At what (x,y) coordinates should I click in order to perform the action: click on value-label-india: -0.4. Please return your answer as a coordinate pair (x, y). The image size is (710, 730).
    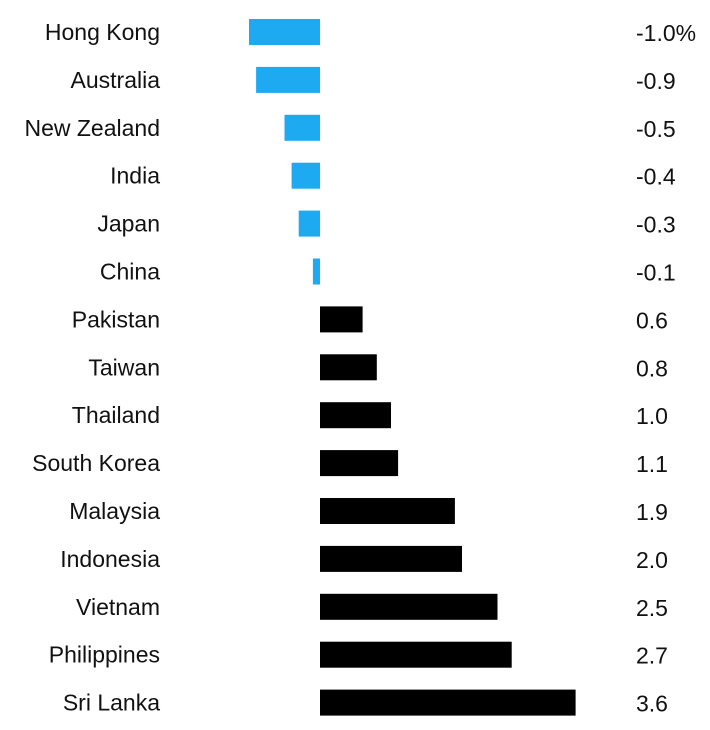
    Looking at the image, I should click on (656, 177).